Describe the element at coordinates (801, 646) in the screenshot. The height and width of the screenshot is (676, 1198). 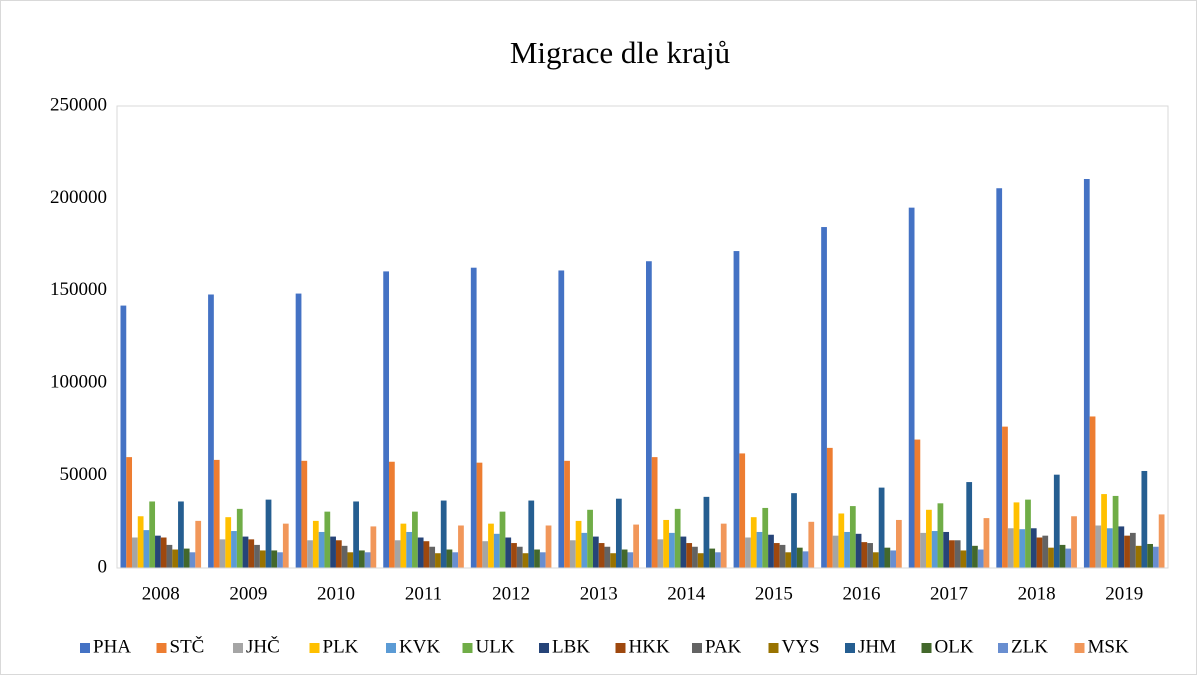
I see `legend-label: VYS` at that location.